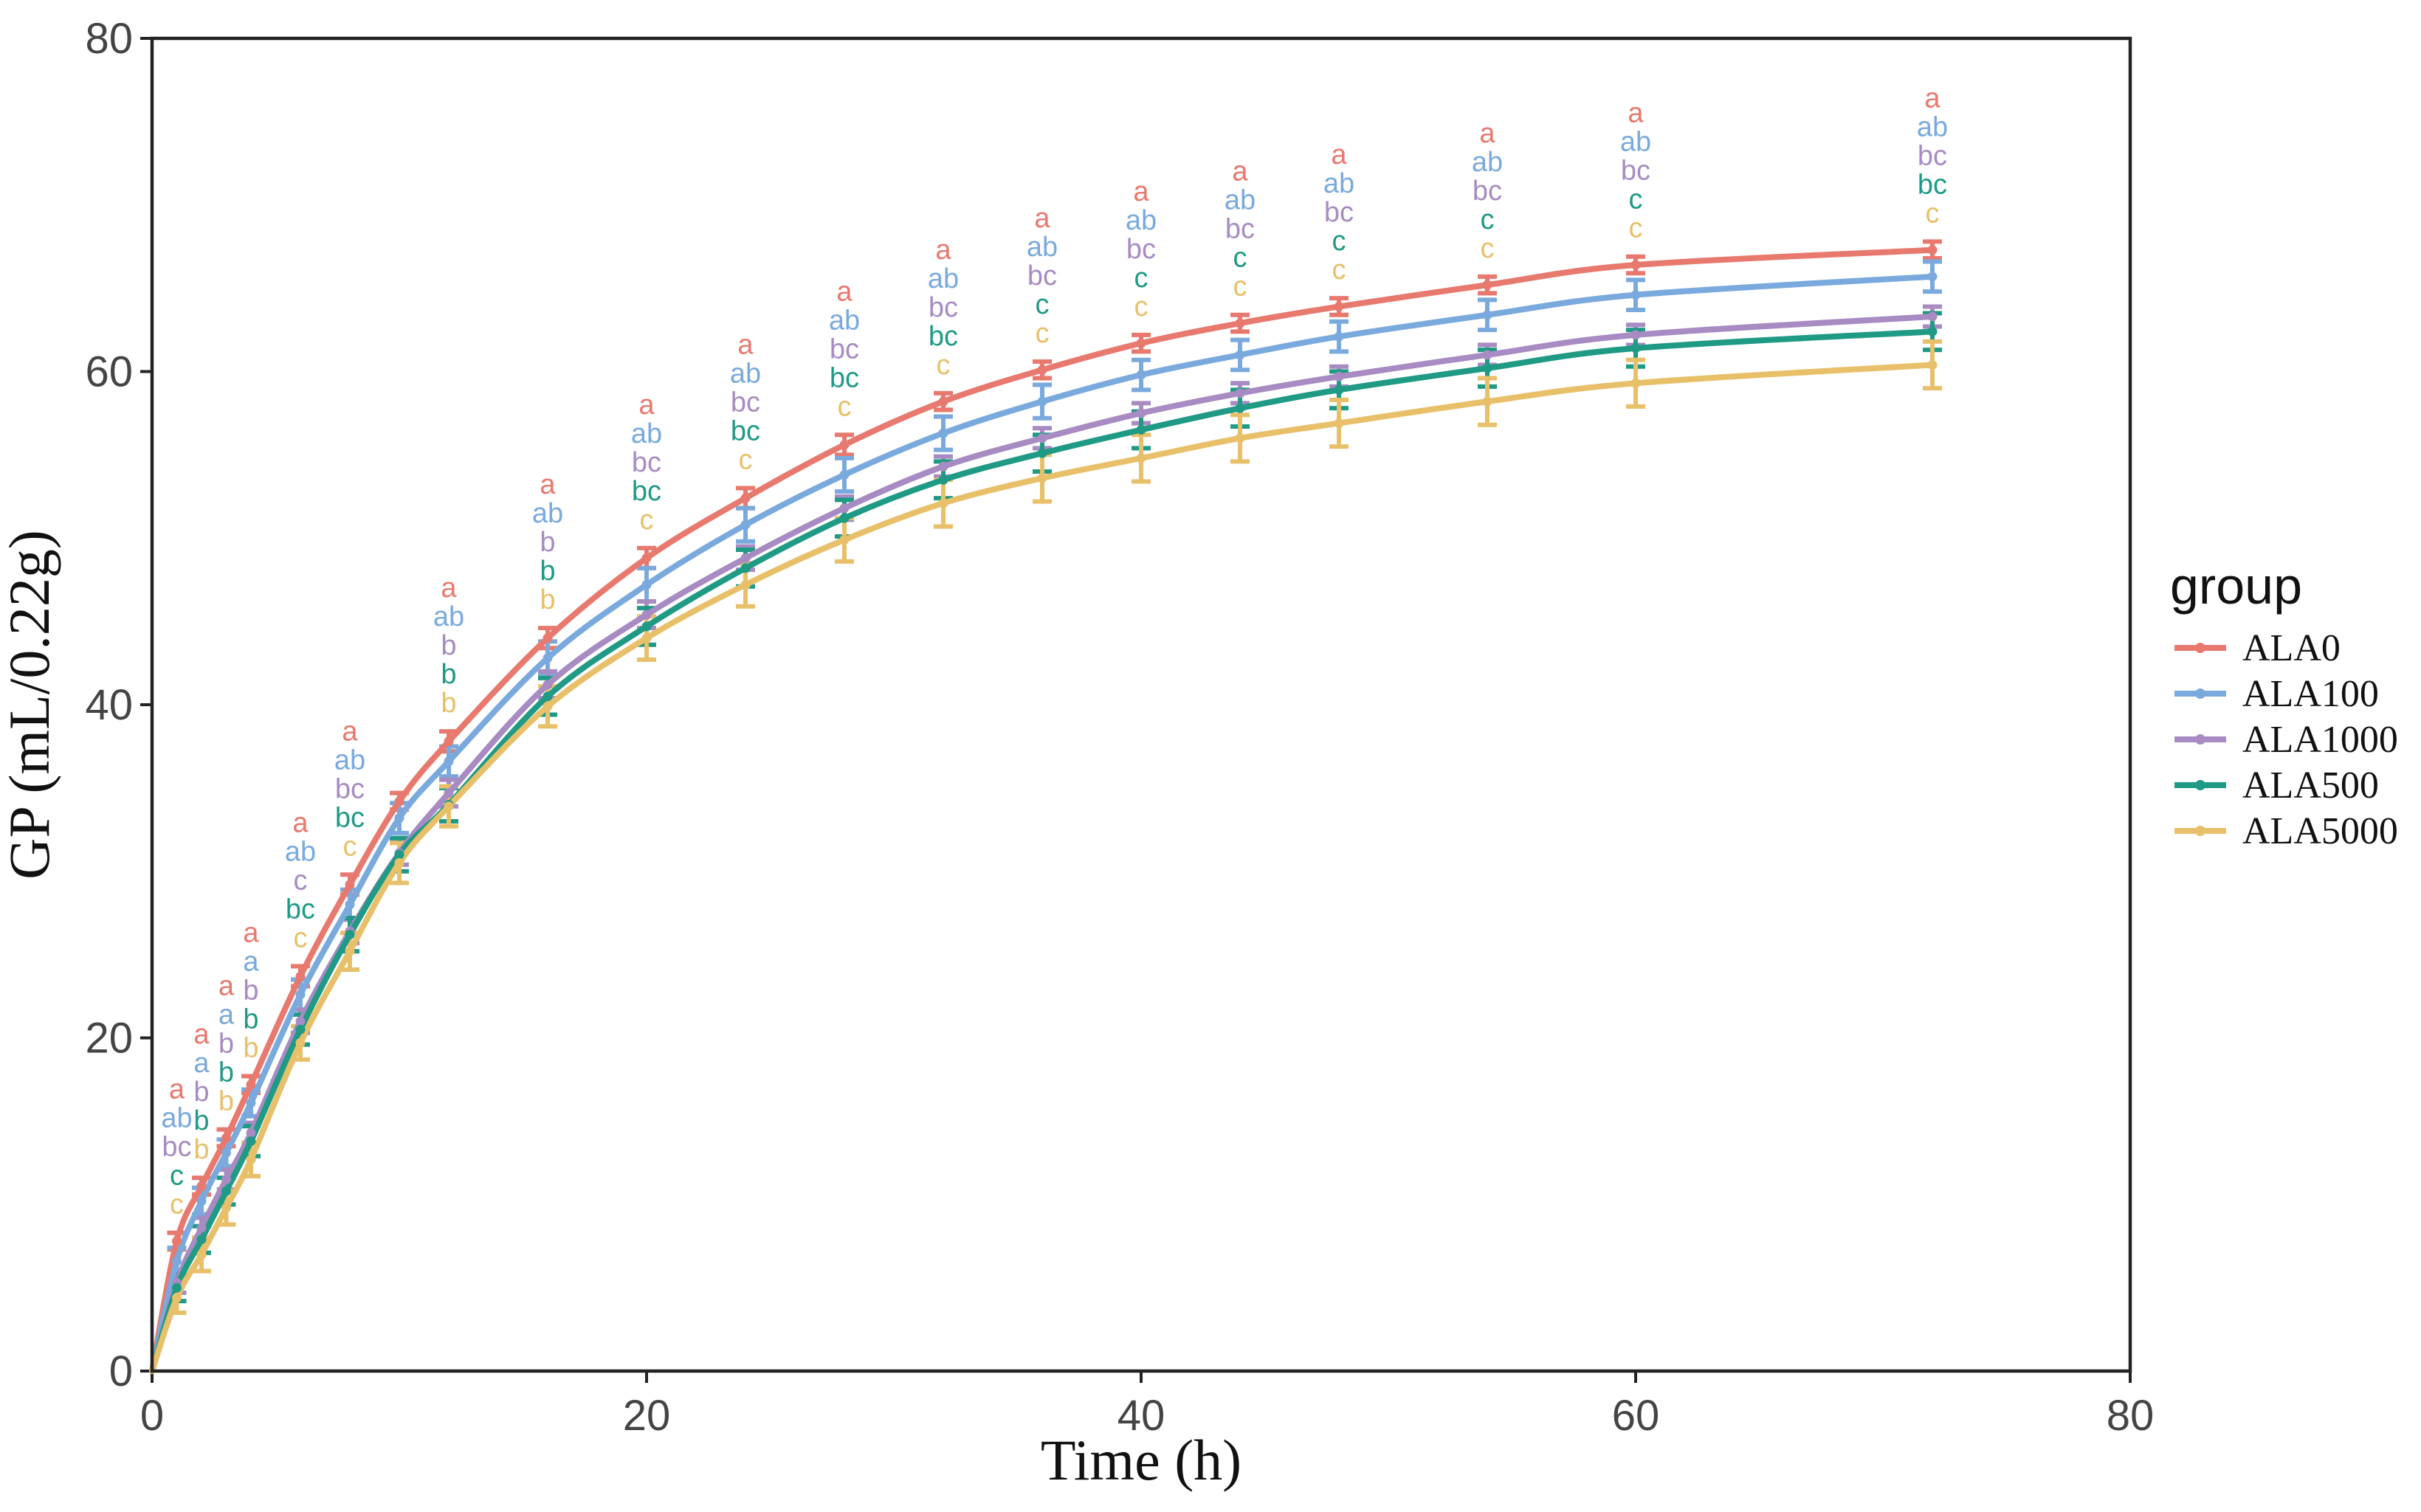 Image resolution: width=2421 pixels, height=1512 pixels. What do you see at coordinates (2320, 740) in the screenshot?
I see `legend-label-ala1000: ALA1000` at bounding box center [2320, 740].